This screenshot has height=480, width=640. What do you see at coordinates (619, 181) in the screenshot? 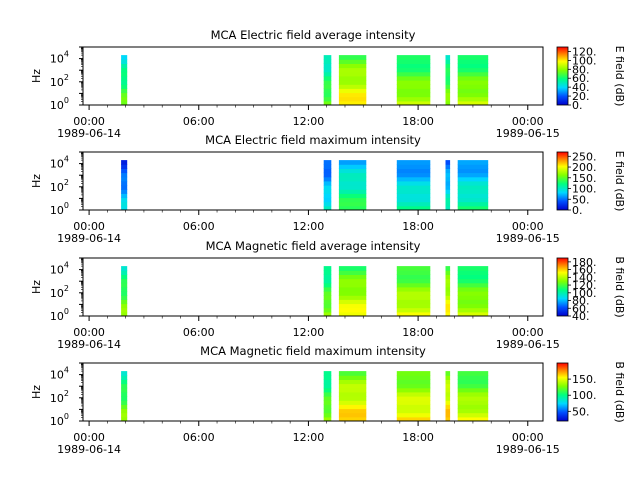
I see `colorbar-label: E field (dB)` at bounding box center [619, 181].